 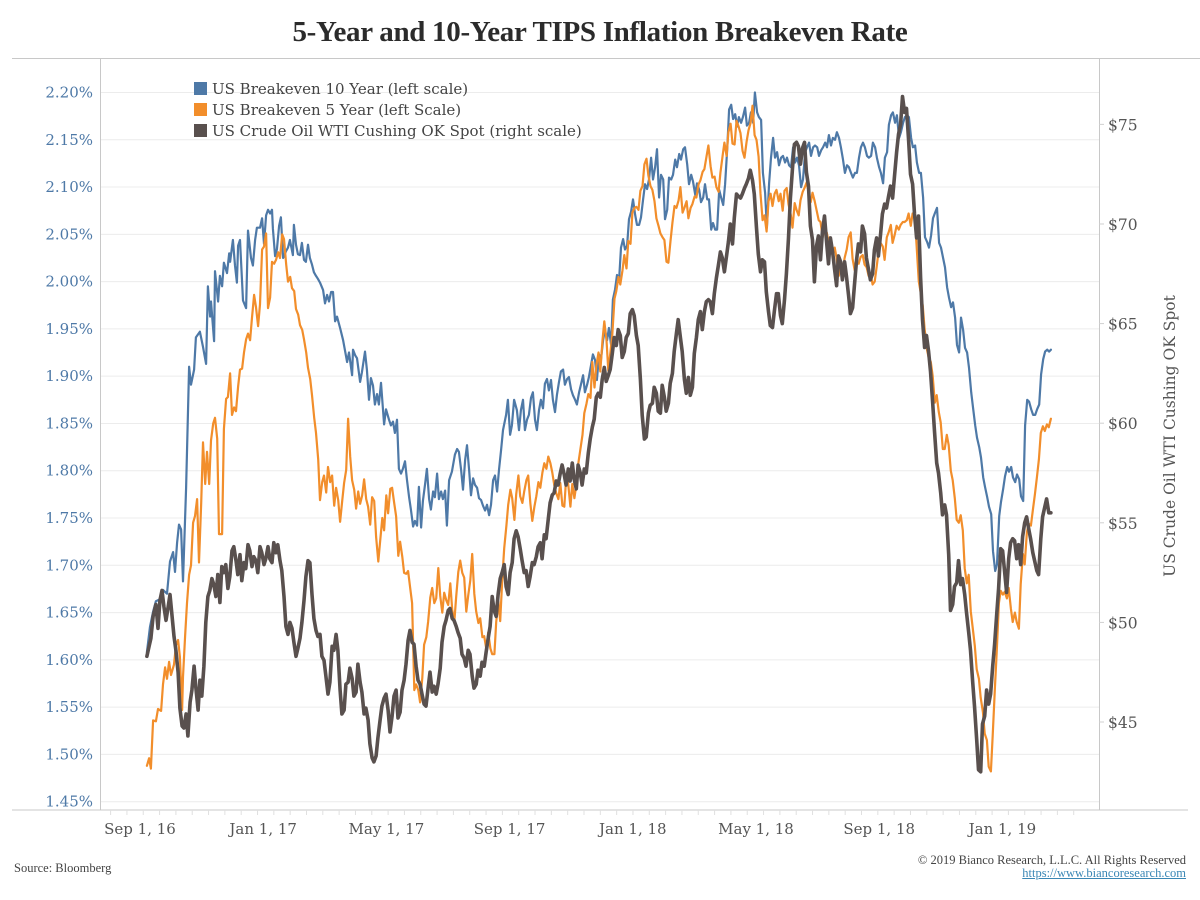 I want to click on y2-tick-label: $65, so click(x=1123, y=325).